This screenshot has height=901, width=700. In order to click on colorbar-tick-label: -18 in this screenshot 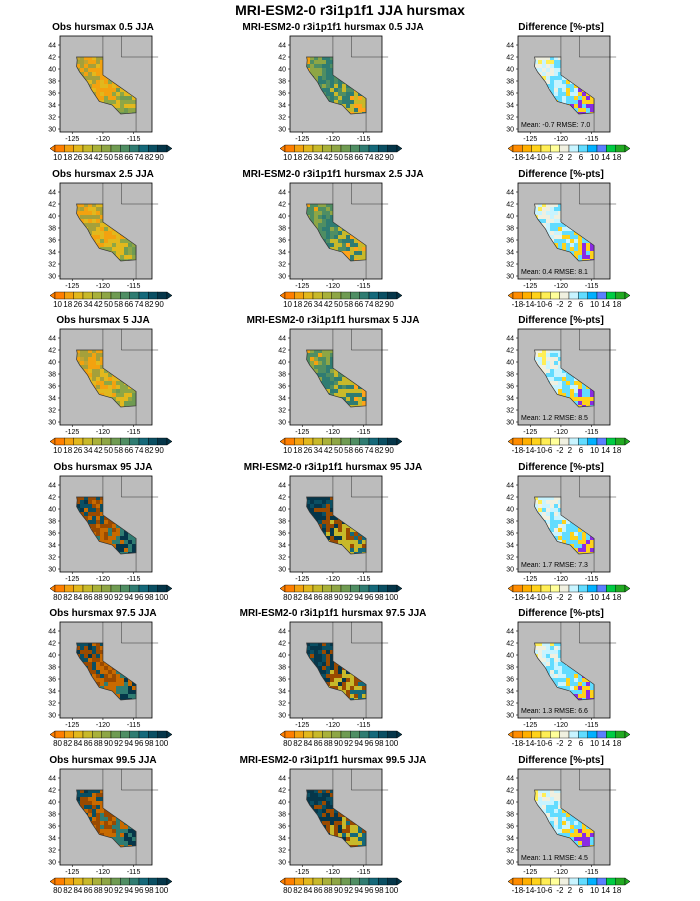, I will do `click(518, 304)`.